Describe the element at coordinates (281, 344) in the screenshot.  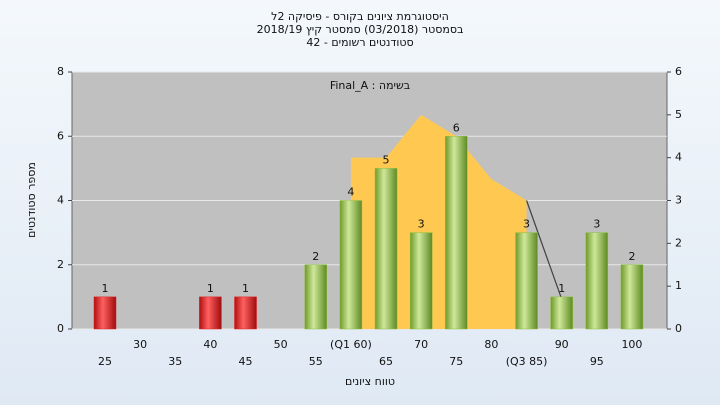
I see `x-tick-label: 50` at that location.